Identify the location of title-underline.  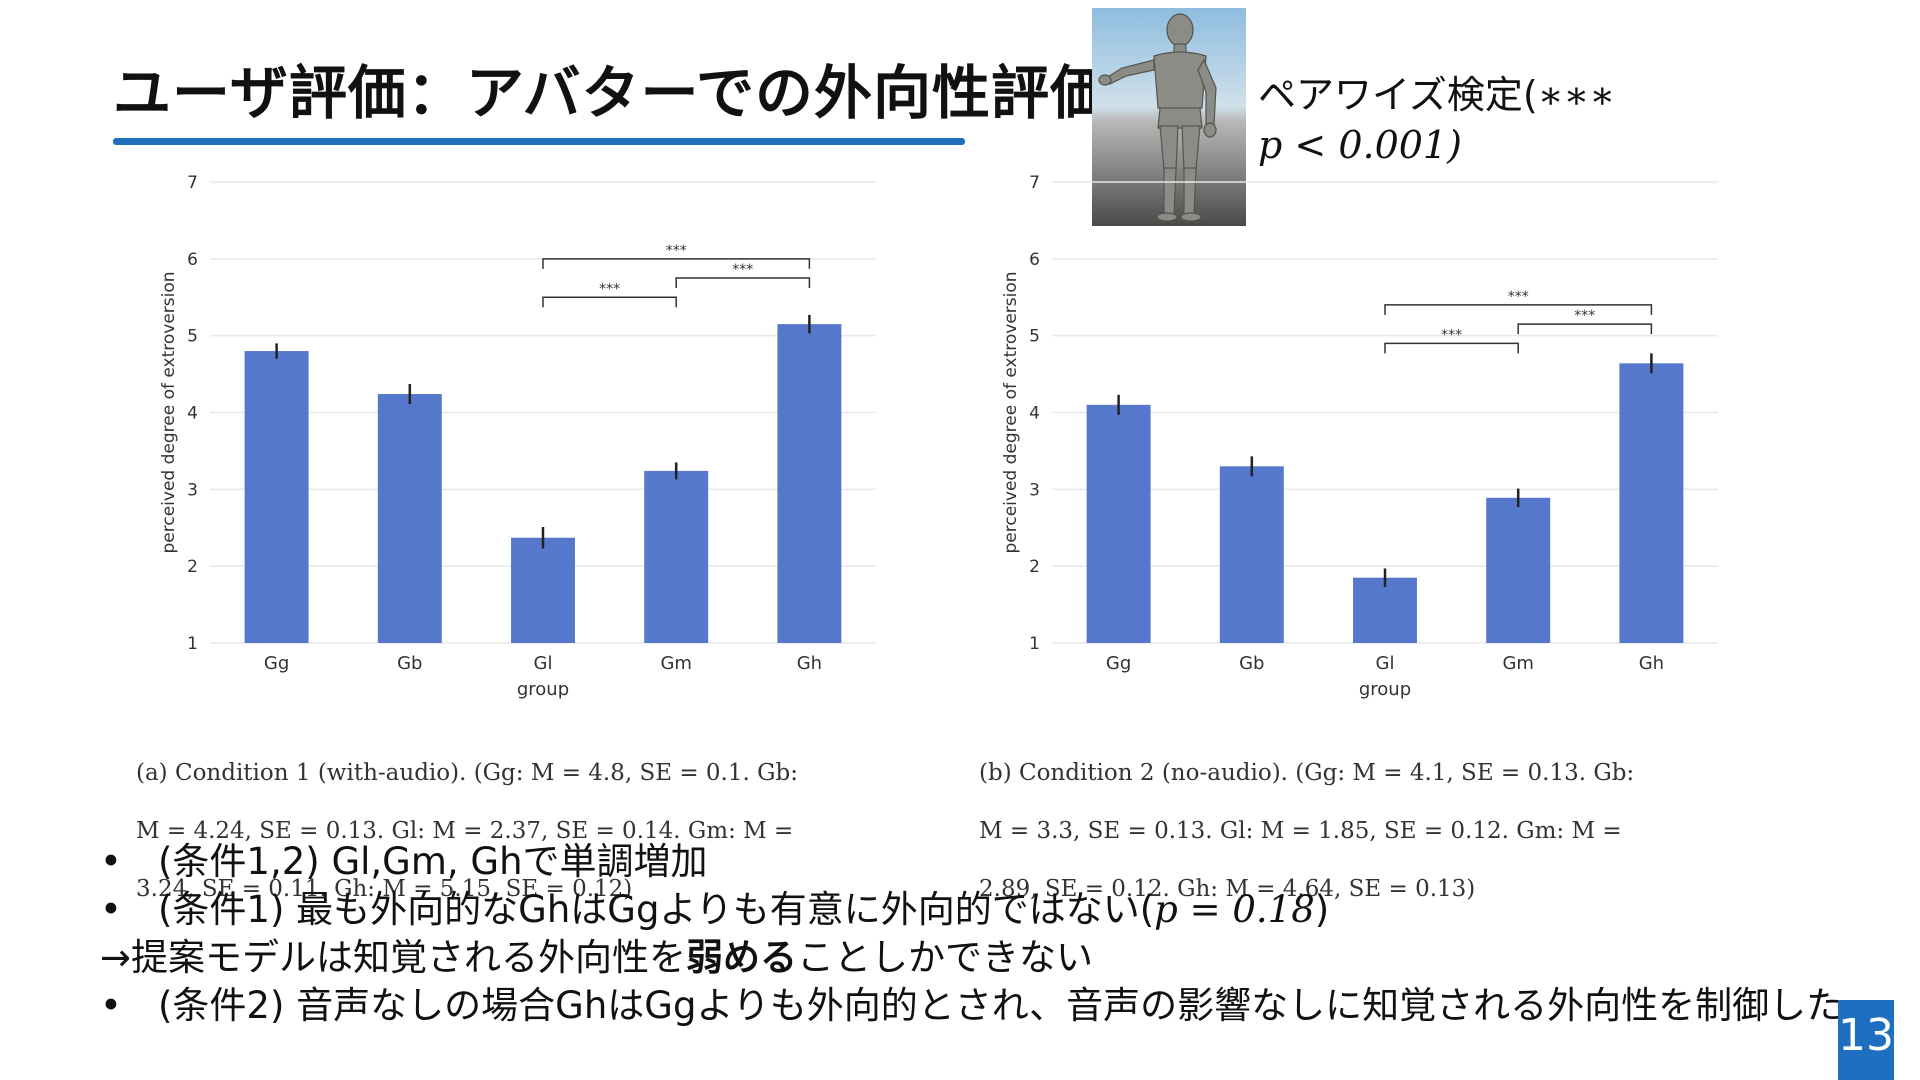
(539, 141).